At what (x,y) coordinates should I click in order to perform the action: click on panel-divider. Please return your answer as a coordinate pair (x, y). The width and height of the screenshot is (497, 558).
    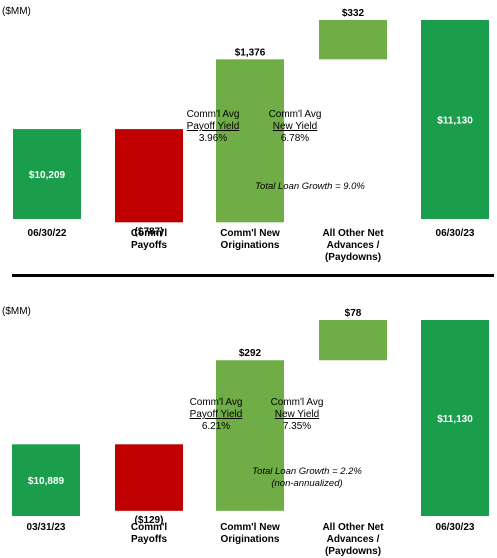
    Looking at the image, I should click on (253, 275).